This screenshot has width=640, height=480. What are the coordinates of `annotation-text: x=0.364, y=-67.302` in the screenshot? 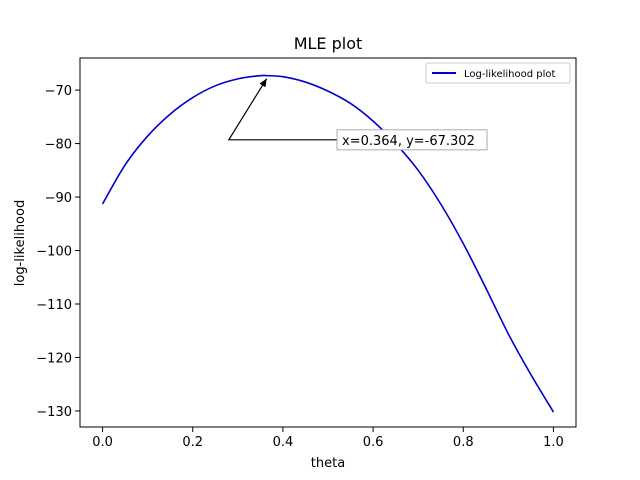 It's located at (408, 141).